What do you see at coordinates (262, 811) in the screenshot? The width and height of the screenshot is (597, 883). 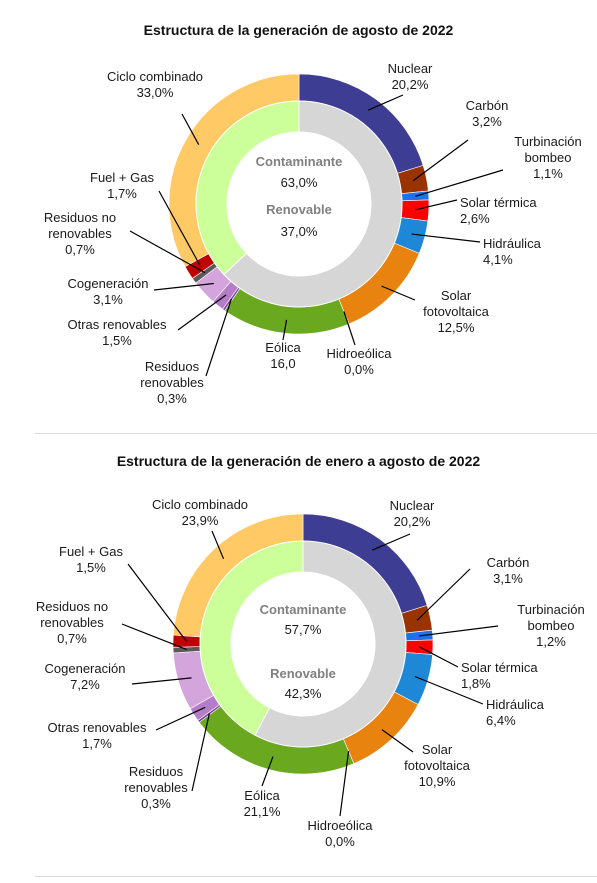 I see `value-eolica: 21,1%` at bounding box center [262, 811].